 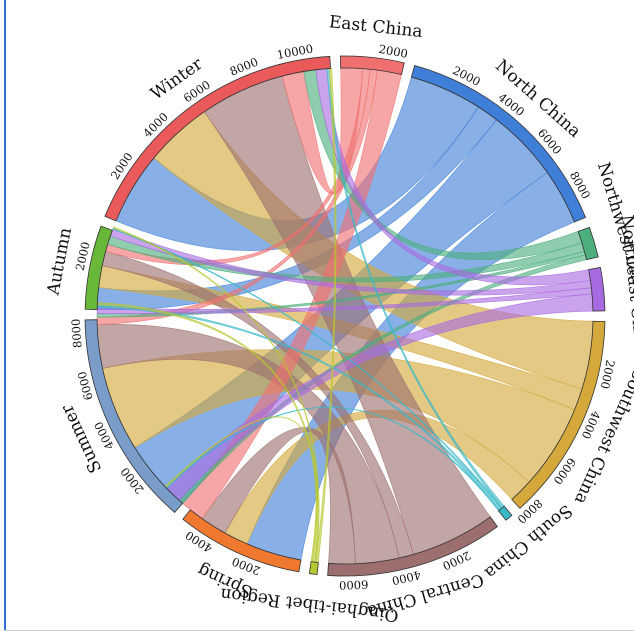 What do you see at coordinates (376, 27) in the screenshot?
I see `segment-label-east-china: East China` at bounding box center [376, 27].